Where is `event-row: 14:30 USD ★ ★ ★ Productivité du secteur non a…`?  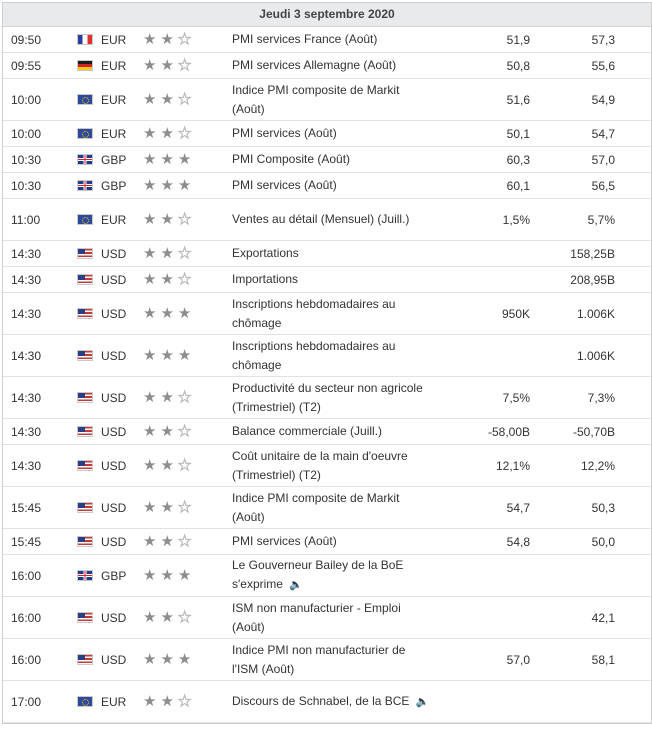
event-row: 14:30 USD ★ ★ ★ Productivité du secteur non a… is located at coordinates (327, 398).